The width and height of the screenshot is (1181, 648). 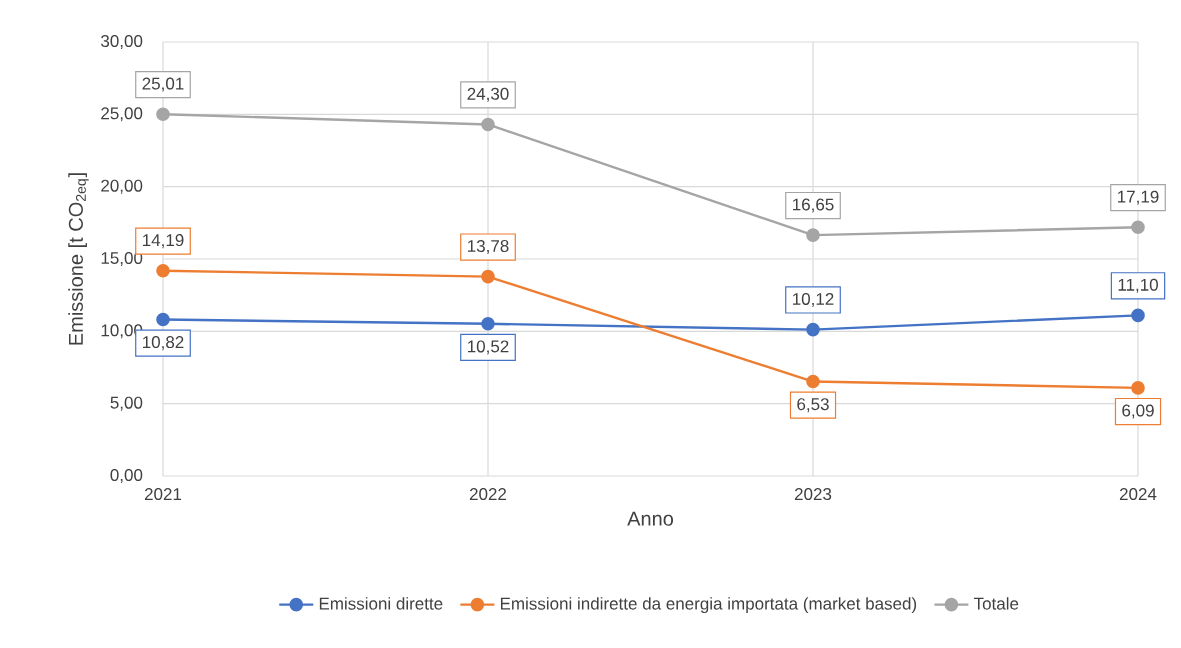 What do you see at coordinates (650, 518) in the screenshot?
I see `x-axis-title: Anno` at bounding box center [650, 518].